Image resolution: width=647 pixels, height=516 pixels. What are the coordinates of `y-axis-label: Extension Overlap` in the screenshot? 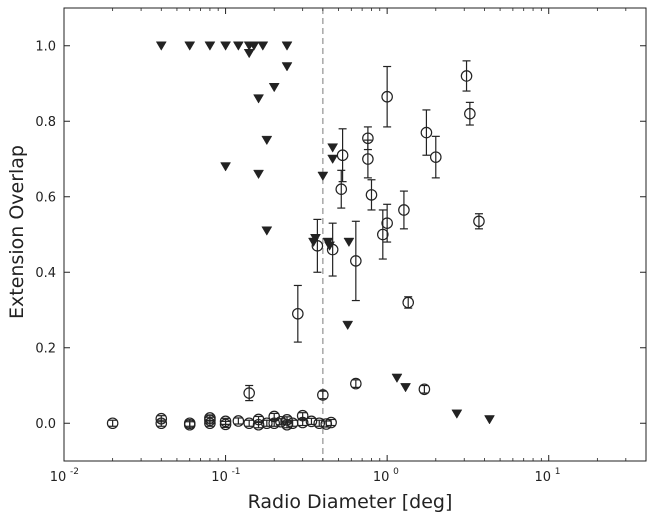 It's located at (17, 232).